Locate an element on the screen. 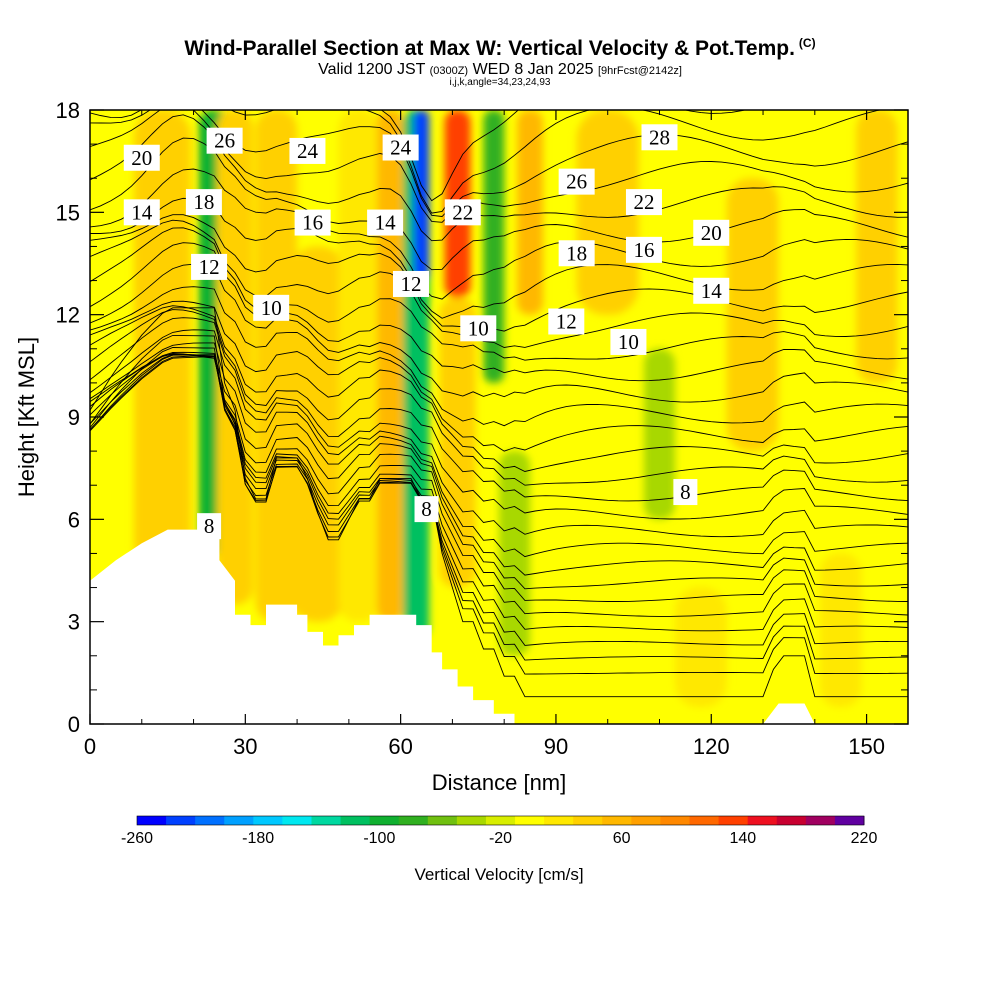 This screenshot has width=1000, height=1000. contour-label-15: 12 is located at coordinates (209, 266).